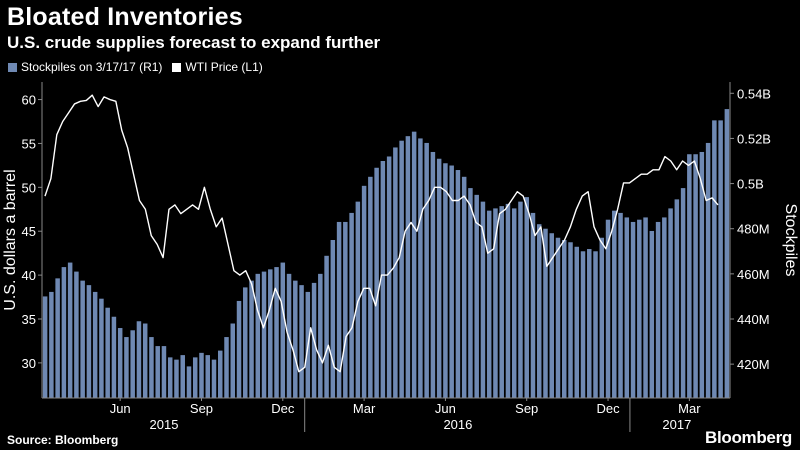 This screenshot has width=800, height=450. Describe the element at coordinates (457, 424) in the screenshot. I see `x-year-label: 2016` at that location.